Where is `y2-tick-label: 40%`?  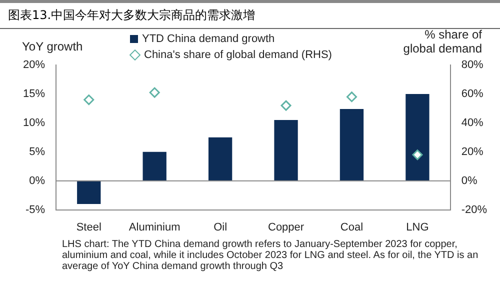 y2-tick-label: 40% is located at coordinates (472, 122).